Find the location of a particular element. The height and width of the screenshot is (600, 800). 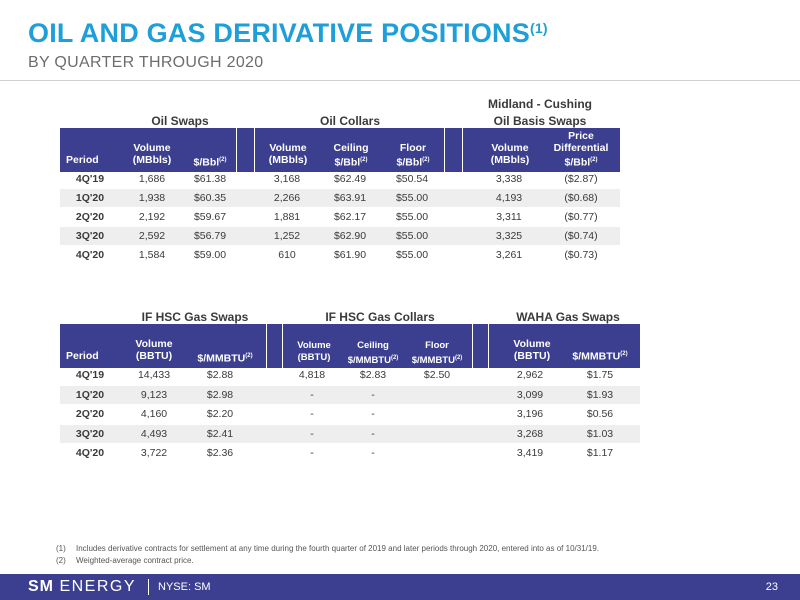

oil-cell-period: 2Q'20 is located at coordinates (90, 217).